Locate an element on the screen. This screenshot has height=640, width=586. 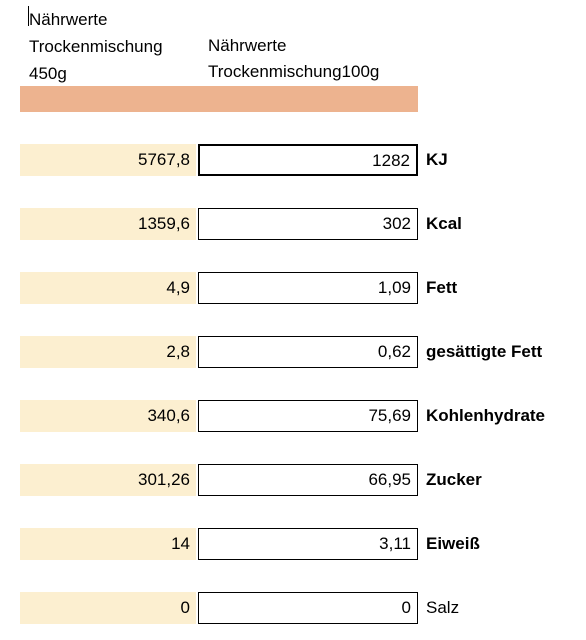
total-mix-value-cell: 4,9 is located at coordinates (108, 288).